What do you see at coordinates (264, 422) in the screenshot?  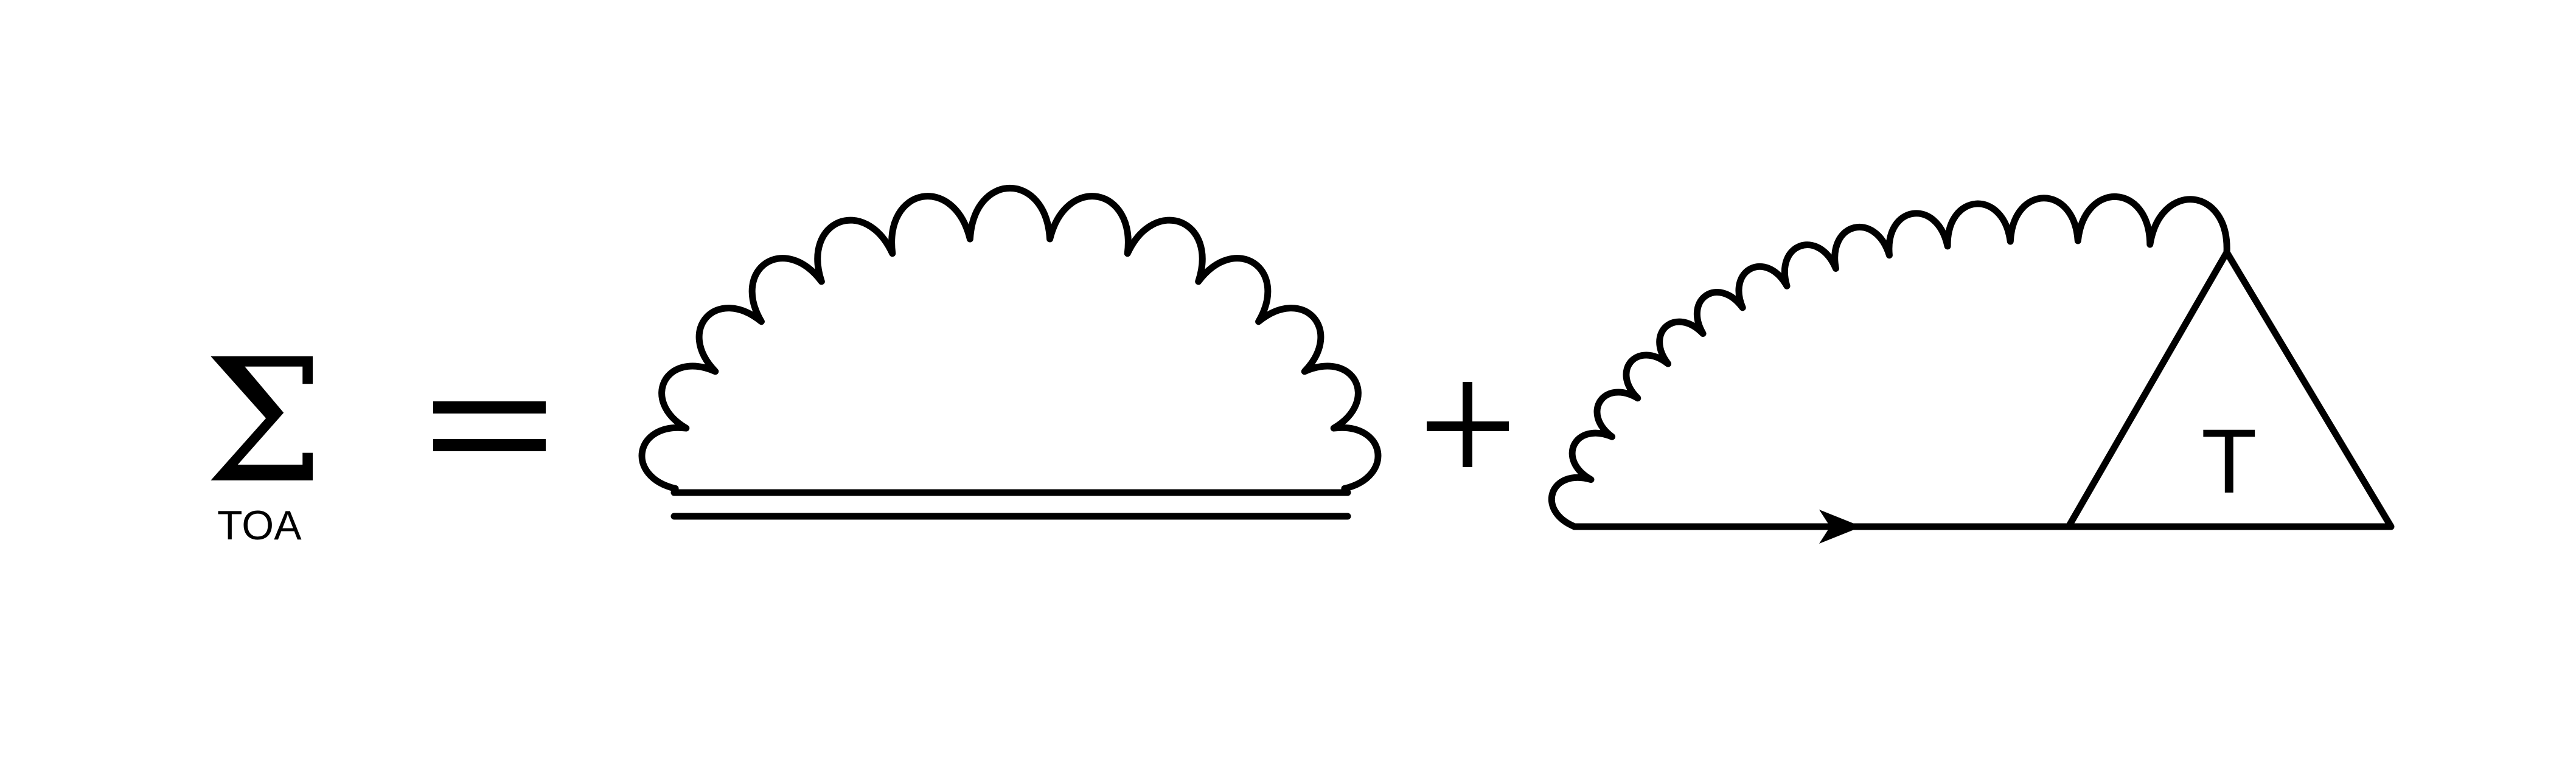 I see `sigma-symbol: Σ` at bounding box center [264, 422].